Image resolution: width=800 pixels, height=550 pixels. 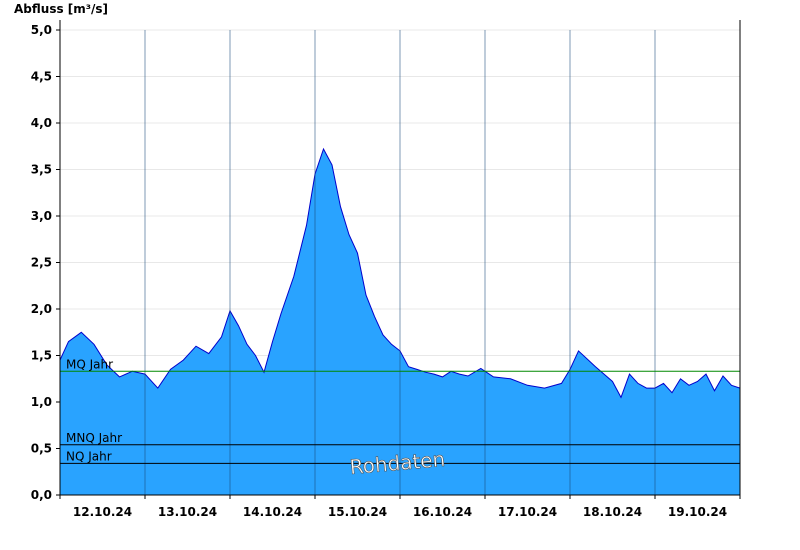 I want to click on x-tick-label: 14.10.24, so click(x=272, y=512).